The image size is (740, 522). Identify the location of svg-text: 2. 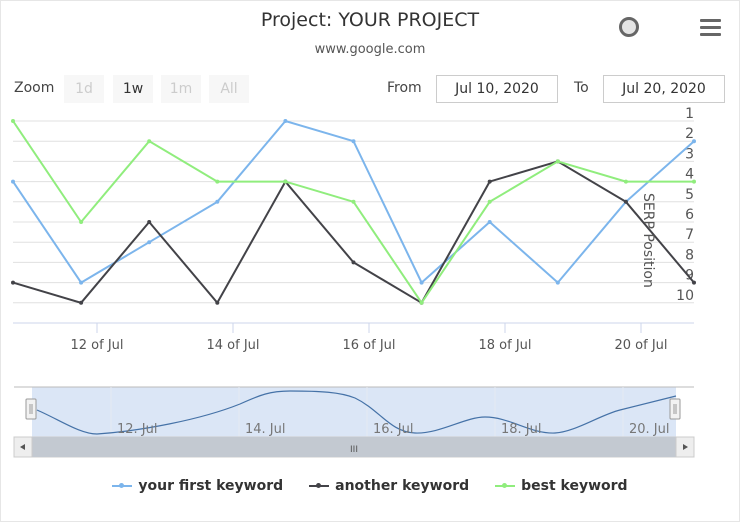
(689, 134).